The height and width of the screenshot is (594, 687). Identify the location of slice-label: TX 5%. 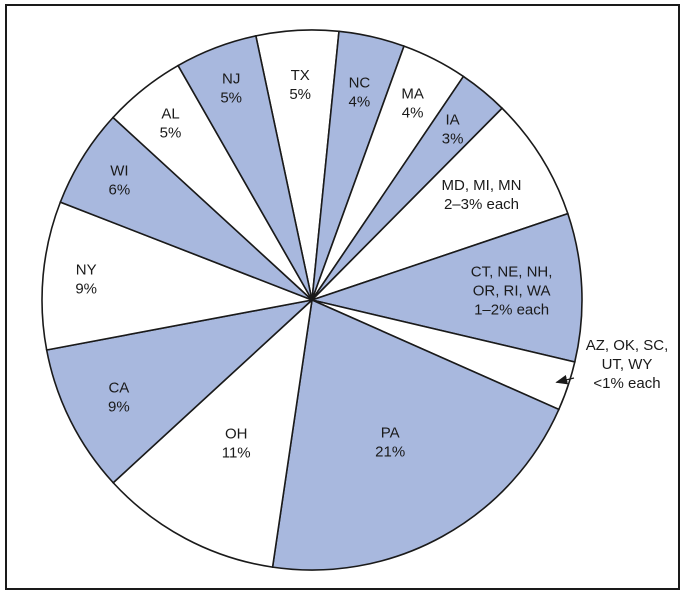
(300, 85).